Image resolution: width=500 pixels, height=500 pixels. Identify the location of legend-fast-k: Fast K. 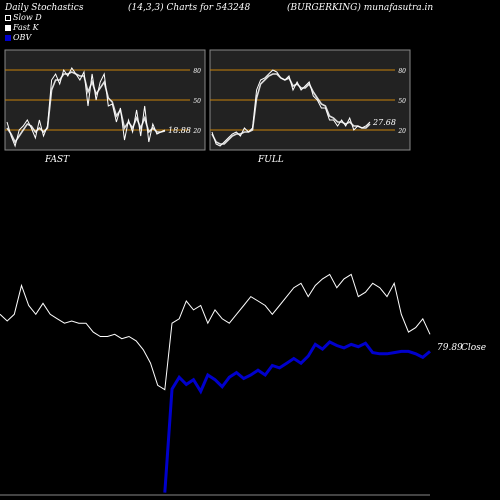
(22, 27).